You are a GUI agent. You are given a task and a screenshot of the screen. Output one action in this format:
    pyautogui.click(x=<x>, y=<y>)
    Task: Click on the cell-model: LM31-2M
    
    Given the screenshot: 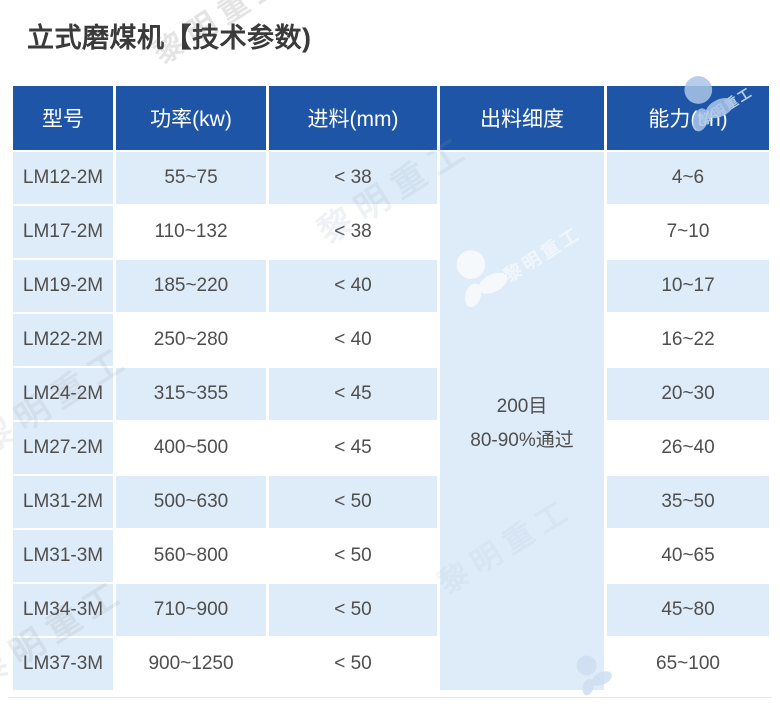 What is the action you would take?
    pyautogui.click(x=63, y=502)
    